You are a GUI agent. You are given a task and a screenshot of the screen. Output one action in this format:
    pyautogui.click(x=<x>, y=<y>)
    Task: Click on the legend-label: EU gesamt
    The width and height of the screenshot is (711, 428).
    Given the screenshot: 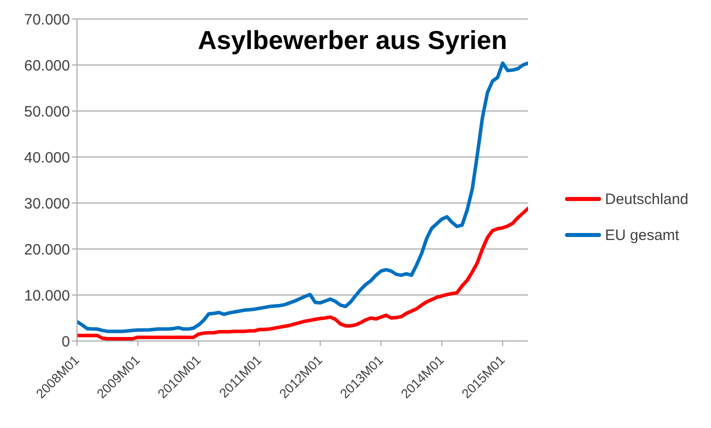 What is the action you would take?
    pyautogui.click(x=642, y=235)
    